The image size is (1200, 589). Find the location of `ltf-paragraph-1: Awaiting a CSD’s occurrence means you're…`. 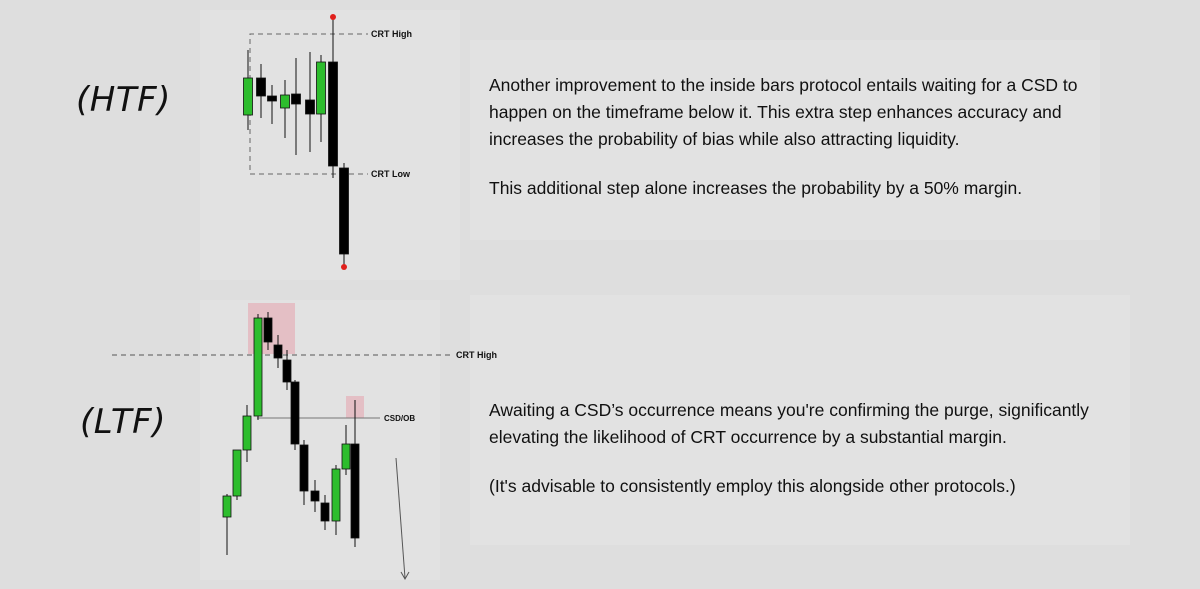

ltf-paragraph-1: Awaiting a CSD’s occurrence means you're… is located at coordinates (789, 423).